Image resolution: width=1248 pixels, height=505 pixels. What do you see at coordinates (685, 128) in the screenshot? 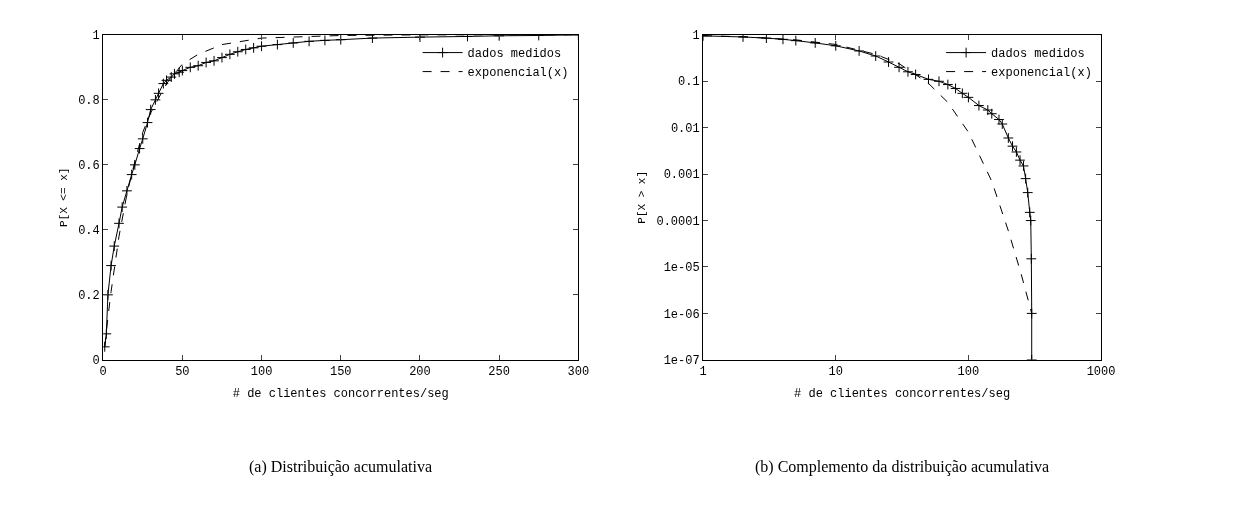
I see `y-tick-label: 0.01` at bounding box center [685, 128].